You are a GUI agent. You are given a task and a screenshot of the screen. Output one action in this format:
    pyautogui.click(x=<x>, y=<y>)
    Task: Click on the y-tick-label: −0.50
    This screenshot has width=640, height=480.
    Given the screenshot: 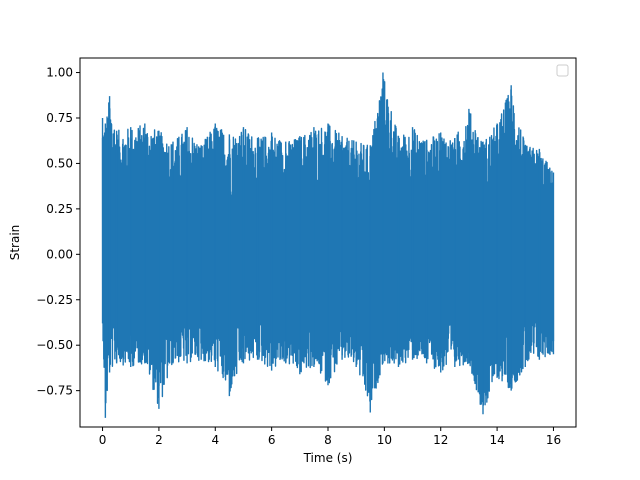 What is the action you would take?
    pyautogui.click(x=54, y=345)
    